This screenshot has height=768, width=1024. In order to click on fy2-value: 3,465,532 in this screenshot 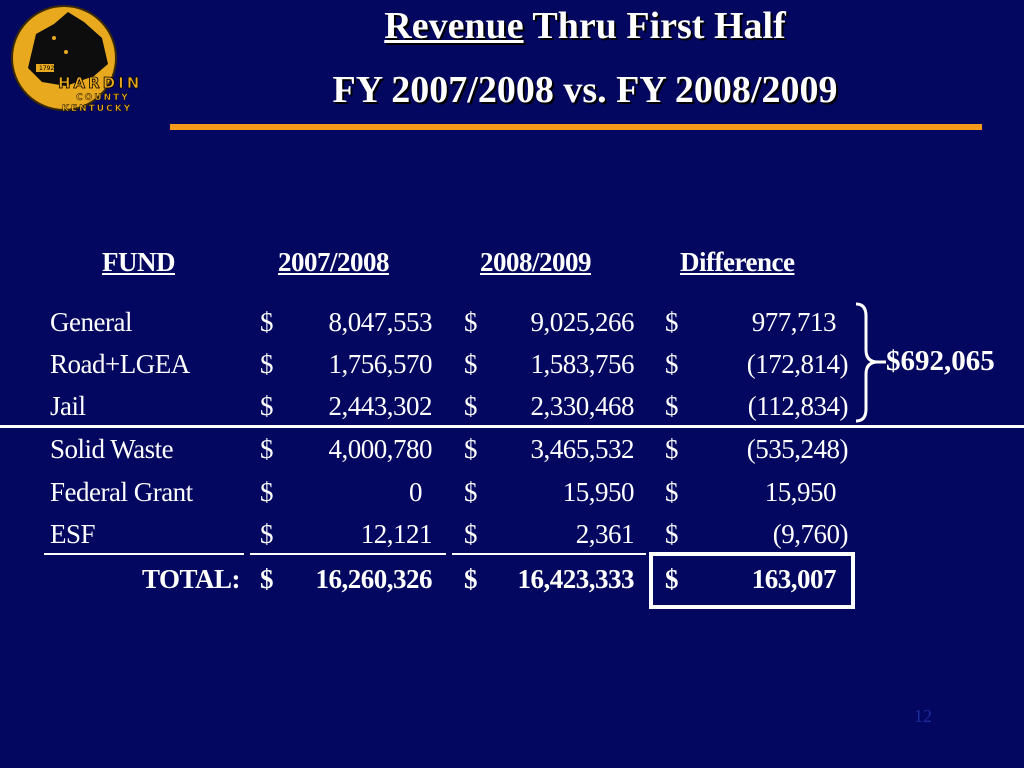, I will do `click(582, 449)`.